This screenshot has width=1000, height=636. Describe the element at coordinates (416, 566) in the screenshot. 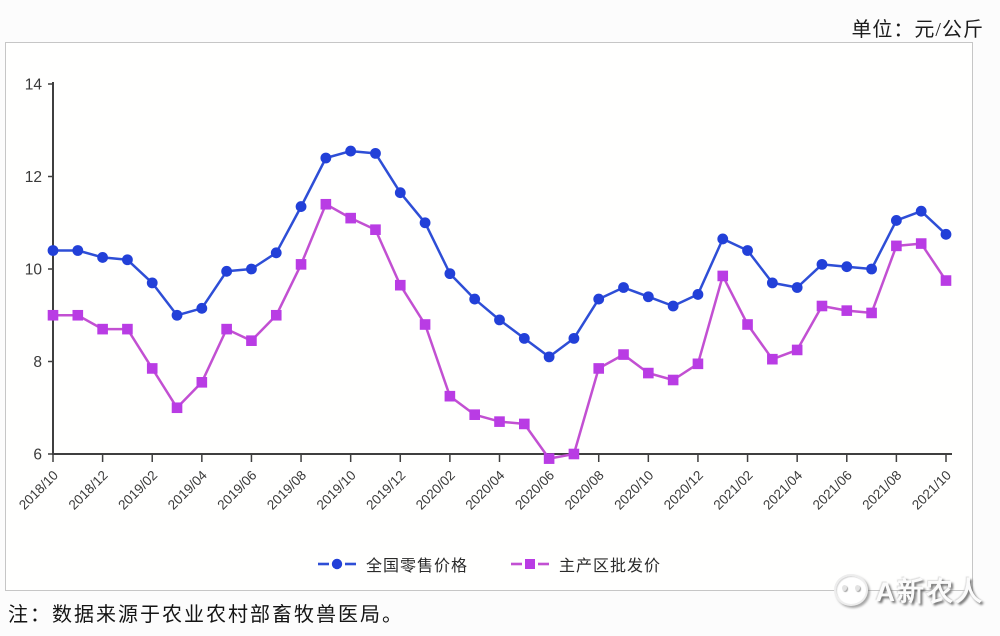

I see `legend-label-retail: 全国零售价格` at that location.